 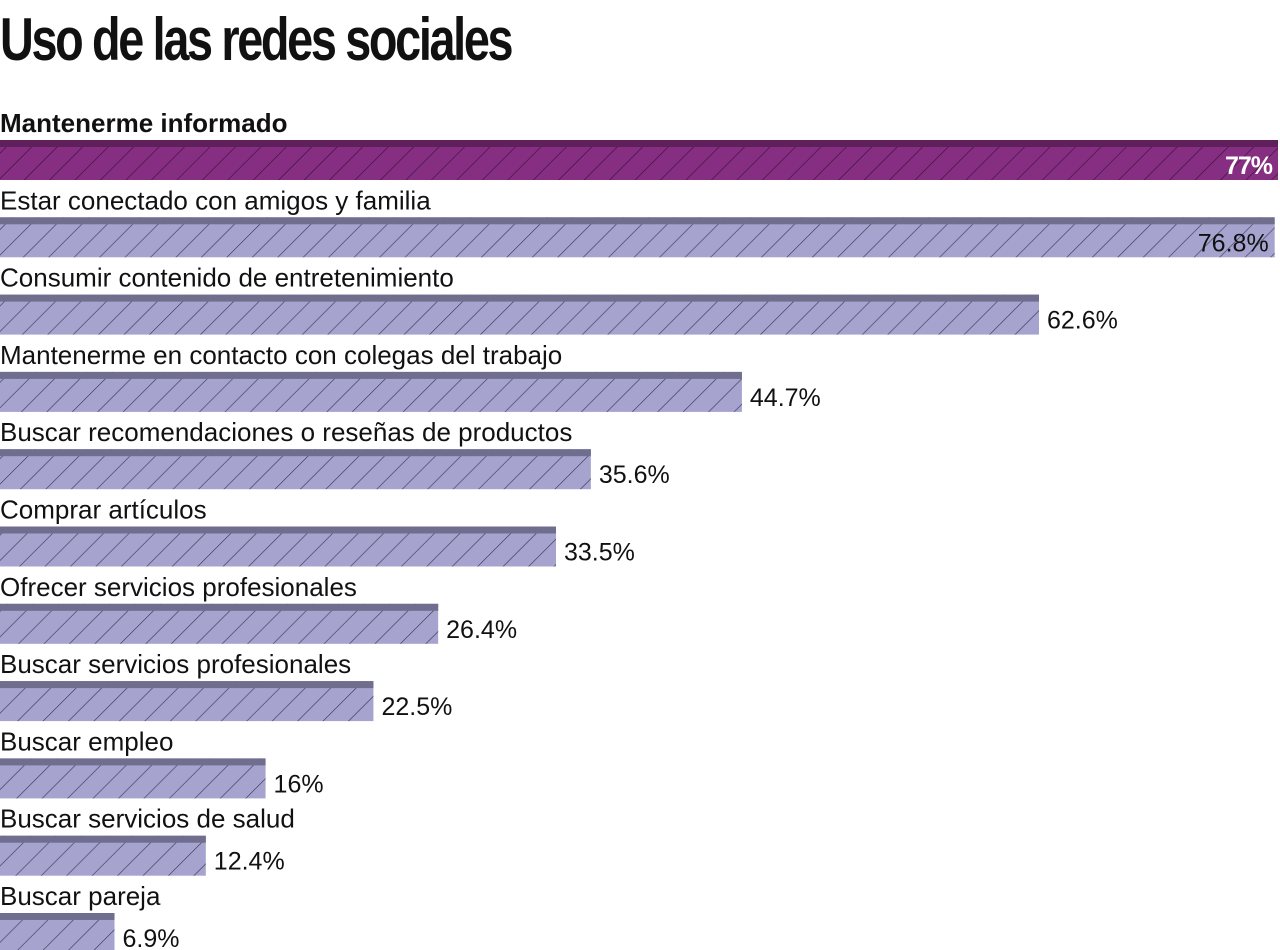 What do you see at coordinates (144, 123) in the screenshot?
I see `category-label: Mantenerme informado` at bounding box center [144, 123].